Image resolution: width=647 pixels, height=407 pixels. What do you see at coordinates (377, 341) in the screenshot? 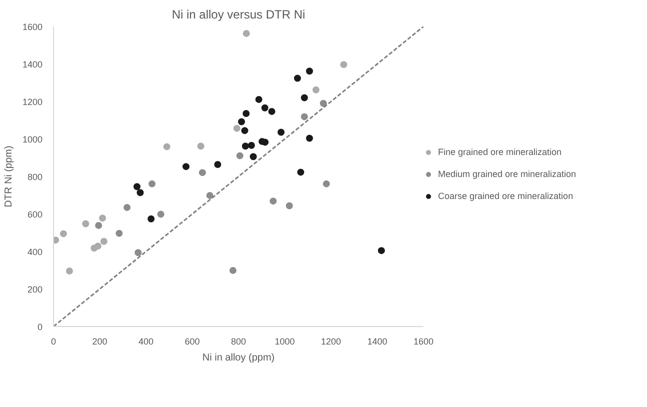
I see `x-tick-label: 1400` at bounding box center [377, 341].